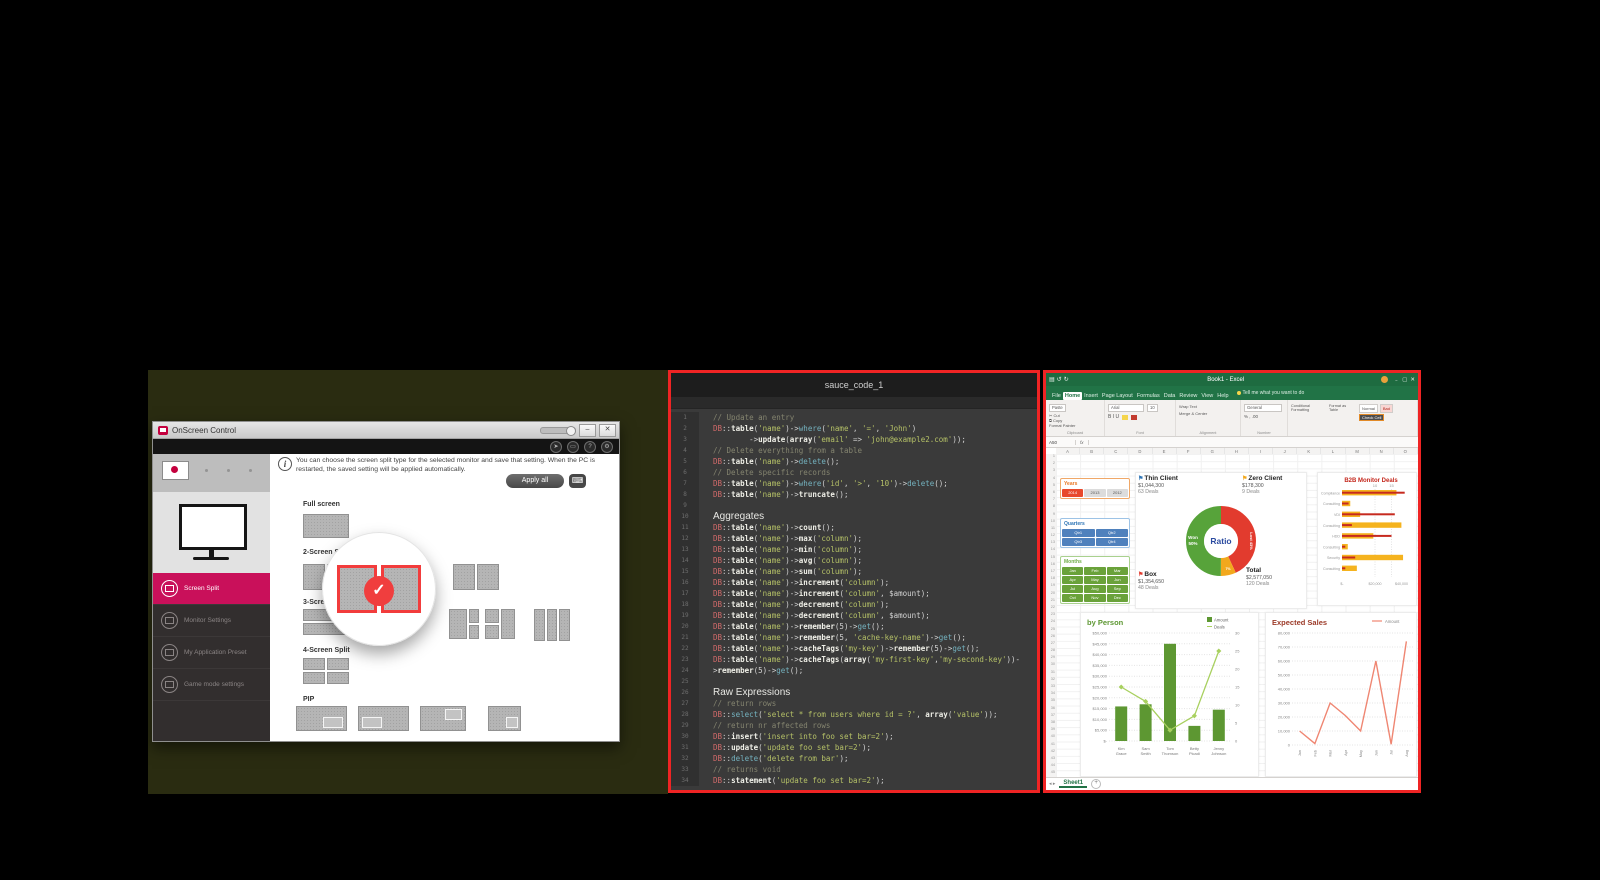 Image resolution: width=1600 pixels, height=880 pixels. I want to click on undo-icon: ↺, so click(1059, 380).